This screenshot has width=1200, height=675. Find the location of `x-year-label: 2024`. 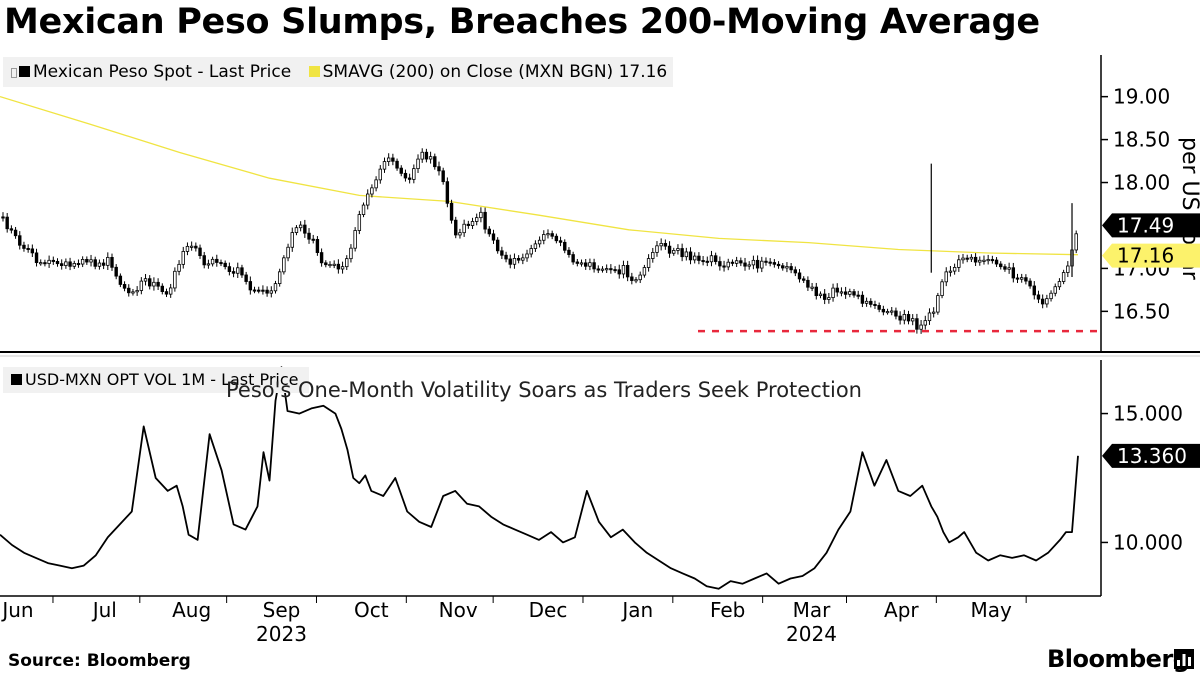

x-year-label: 2024 is located at coordinates (811, 634).